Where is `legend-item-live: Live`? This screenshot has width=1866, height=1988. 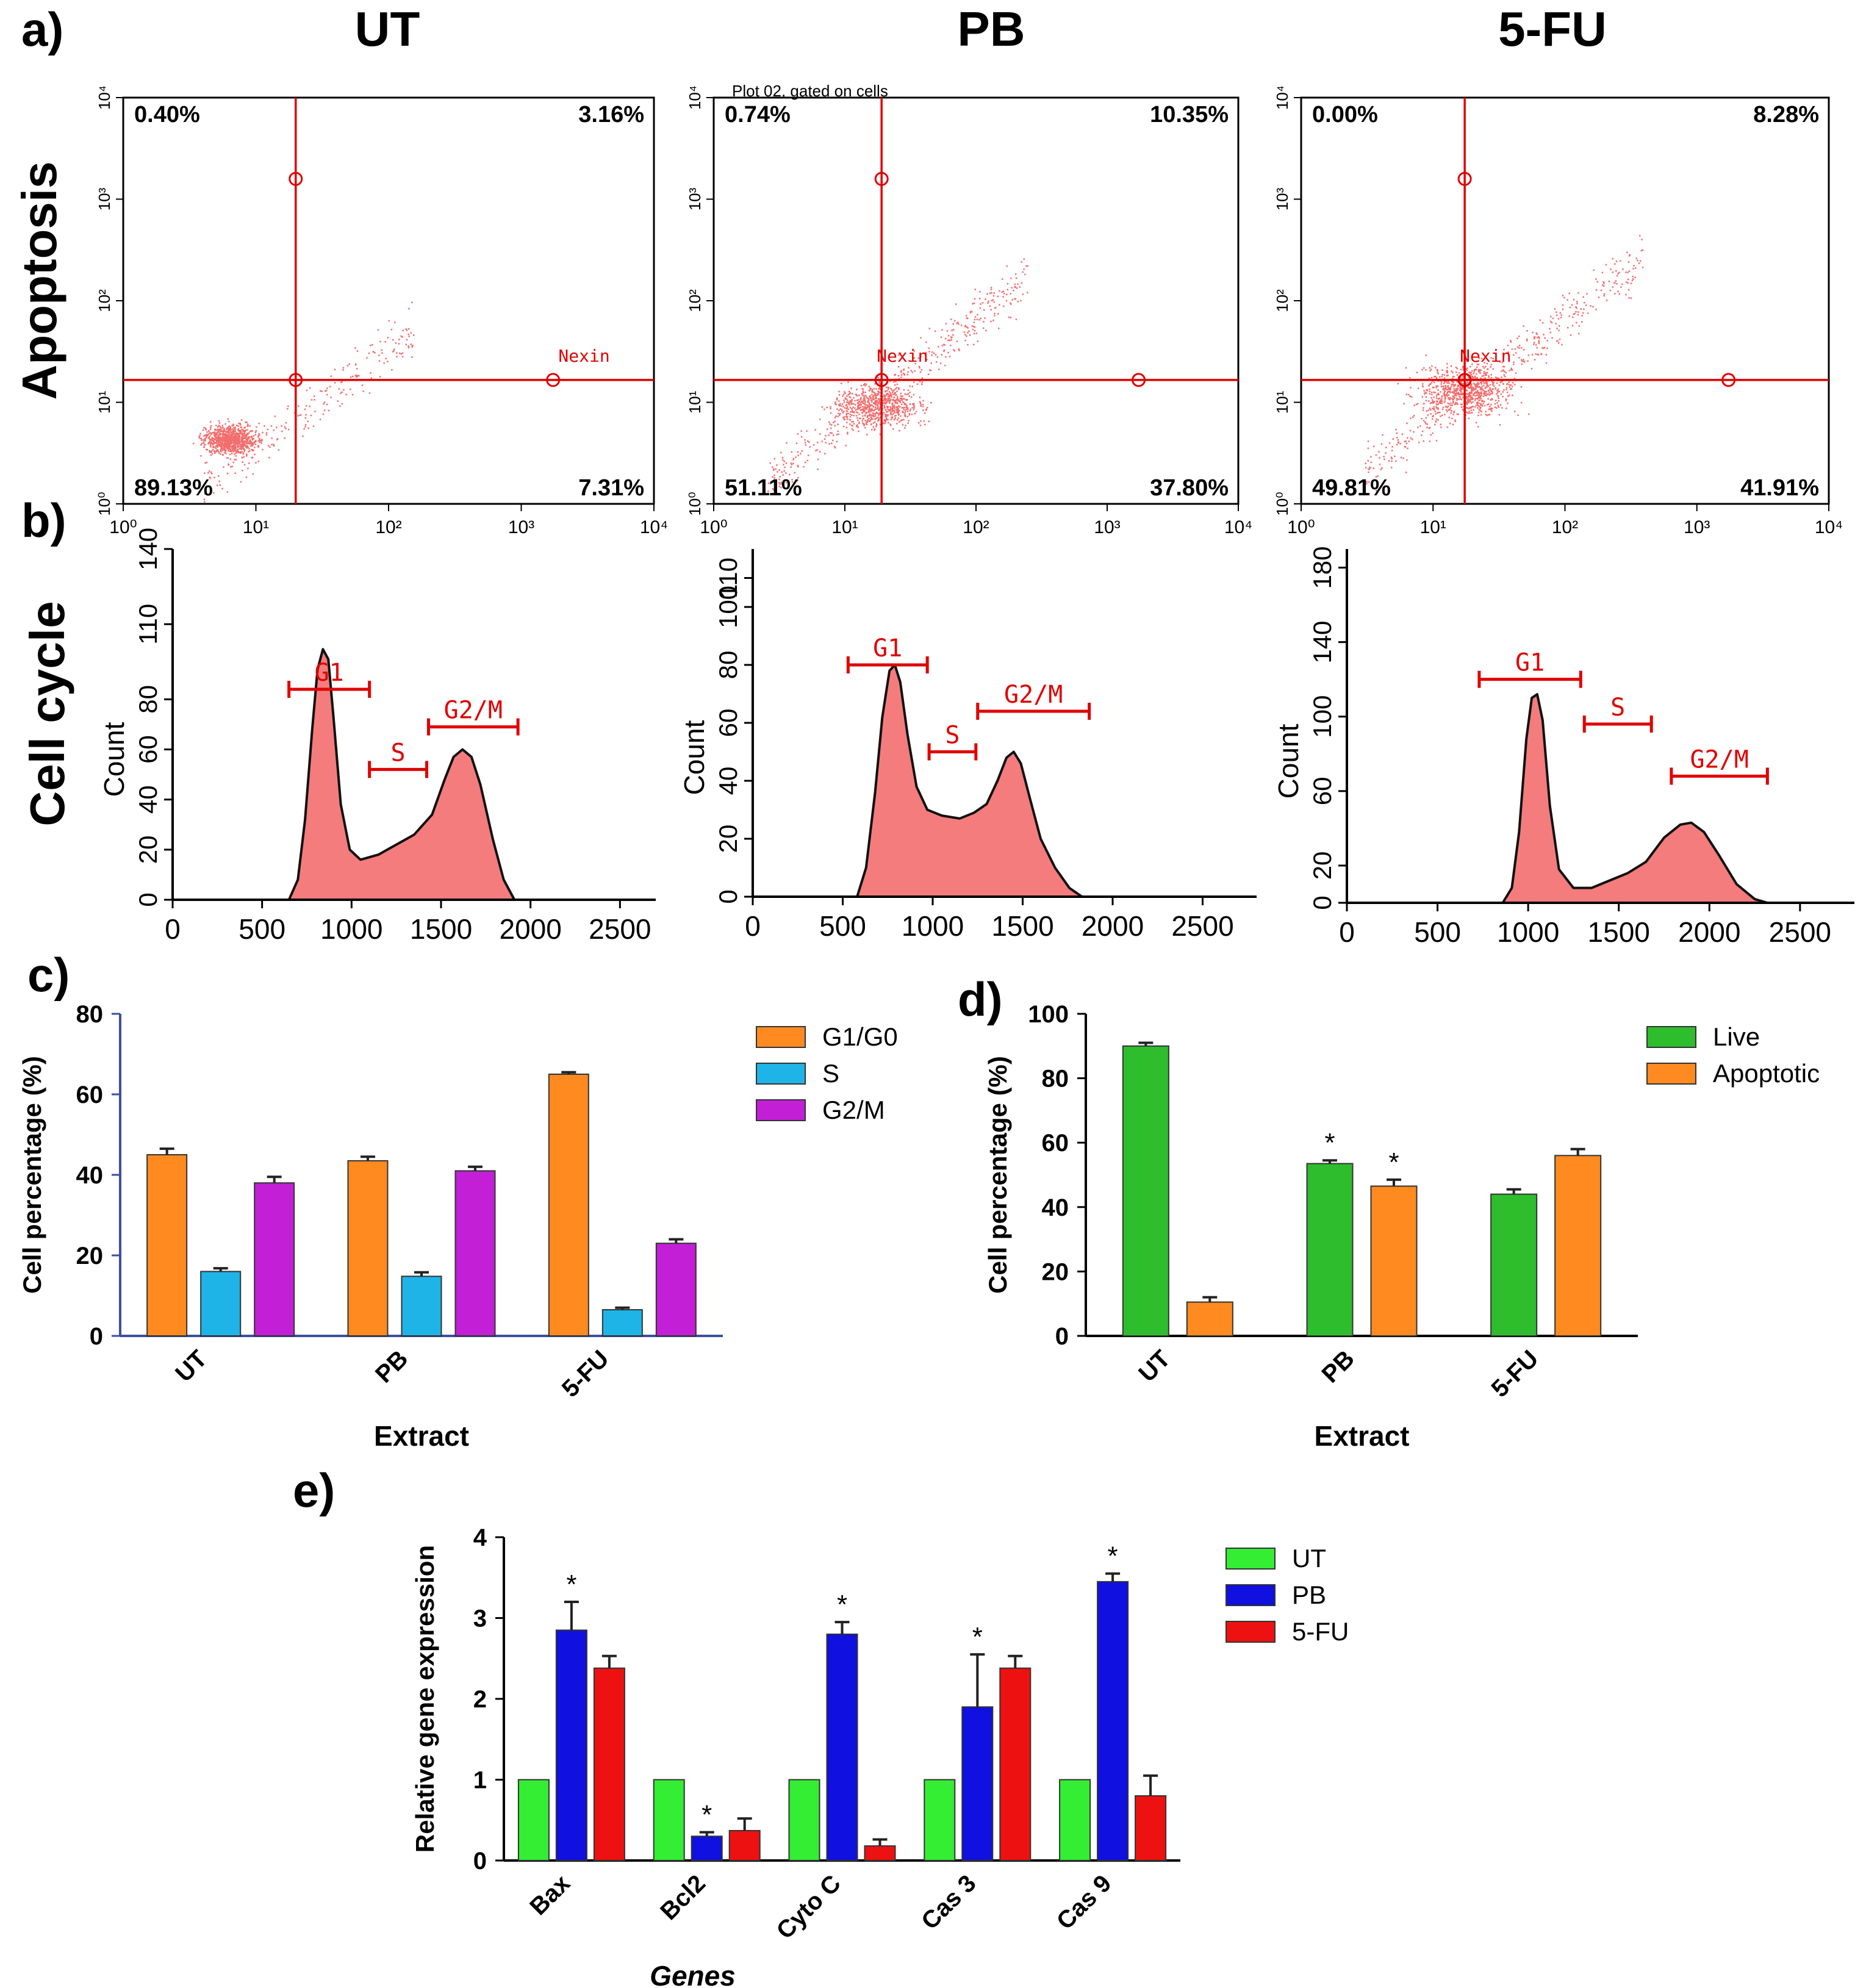 legend-item-live: Live is located at coordinates (1703, 1036).